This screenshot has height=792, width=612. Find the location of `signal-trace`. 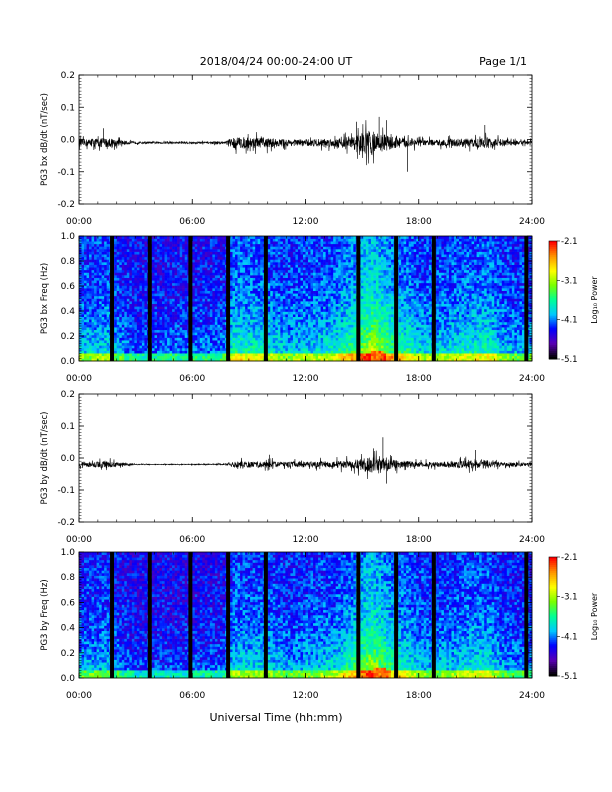

signal-trace is located at coordinates (305, 143).